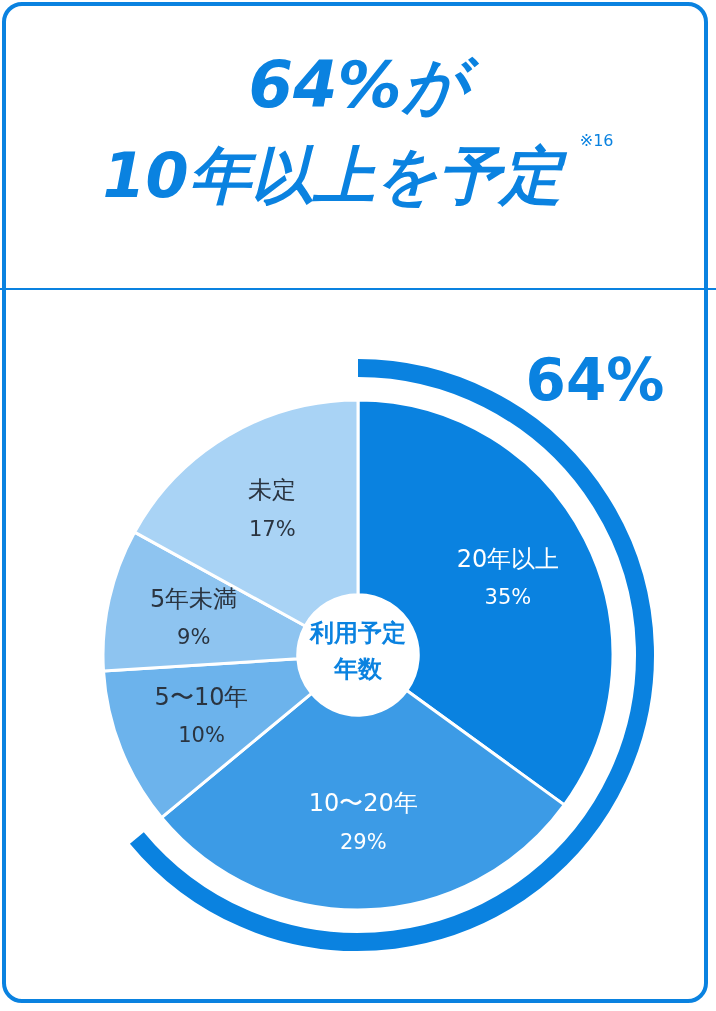 This screenshot has height=1011, width=716. Describe the element at coordinates (194, 636) in the screenshot. I see `data-label: 9%` at that location.